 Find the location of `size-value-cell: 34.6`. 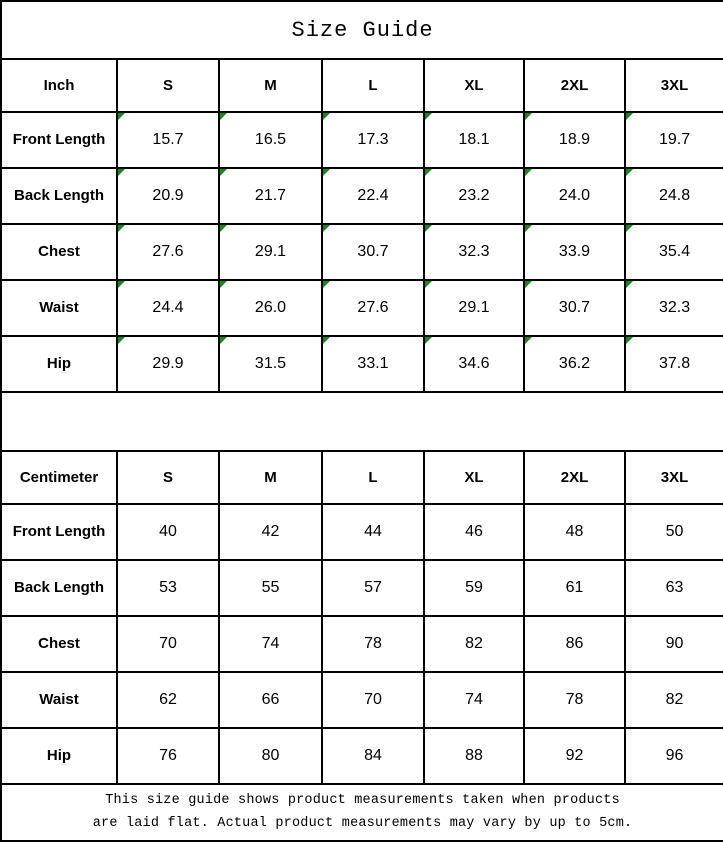

size-value-cell: 34.6 is located at coordinates (474, 363).